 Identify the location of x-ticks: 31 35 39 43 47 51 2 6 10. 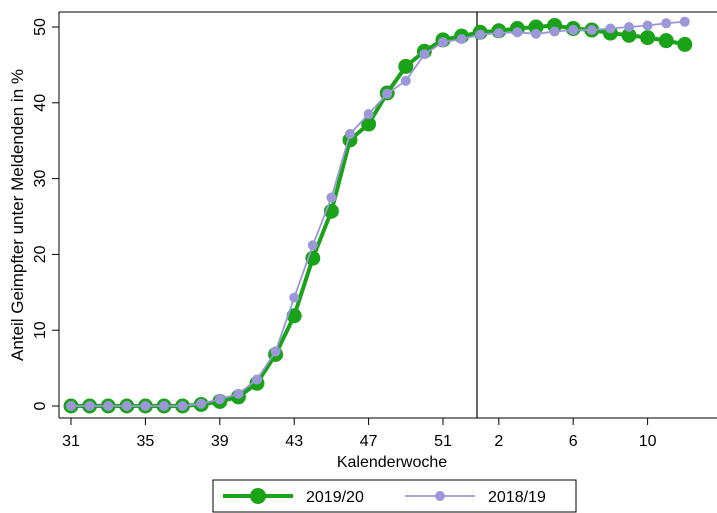
(359, 434).